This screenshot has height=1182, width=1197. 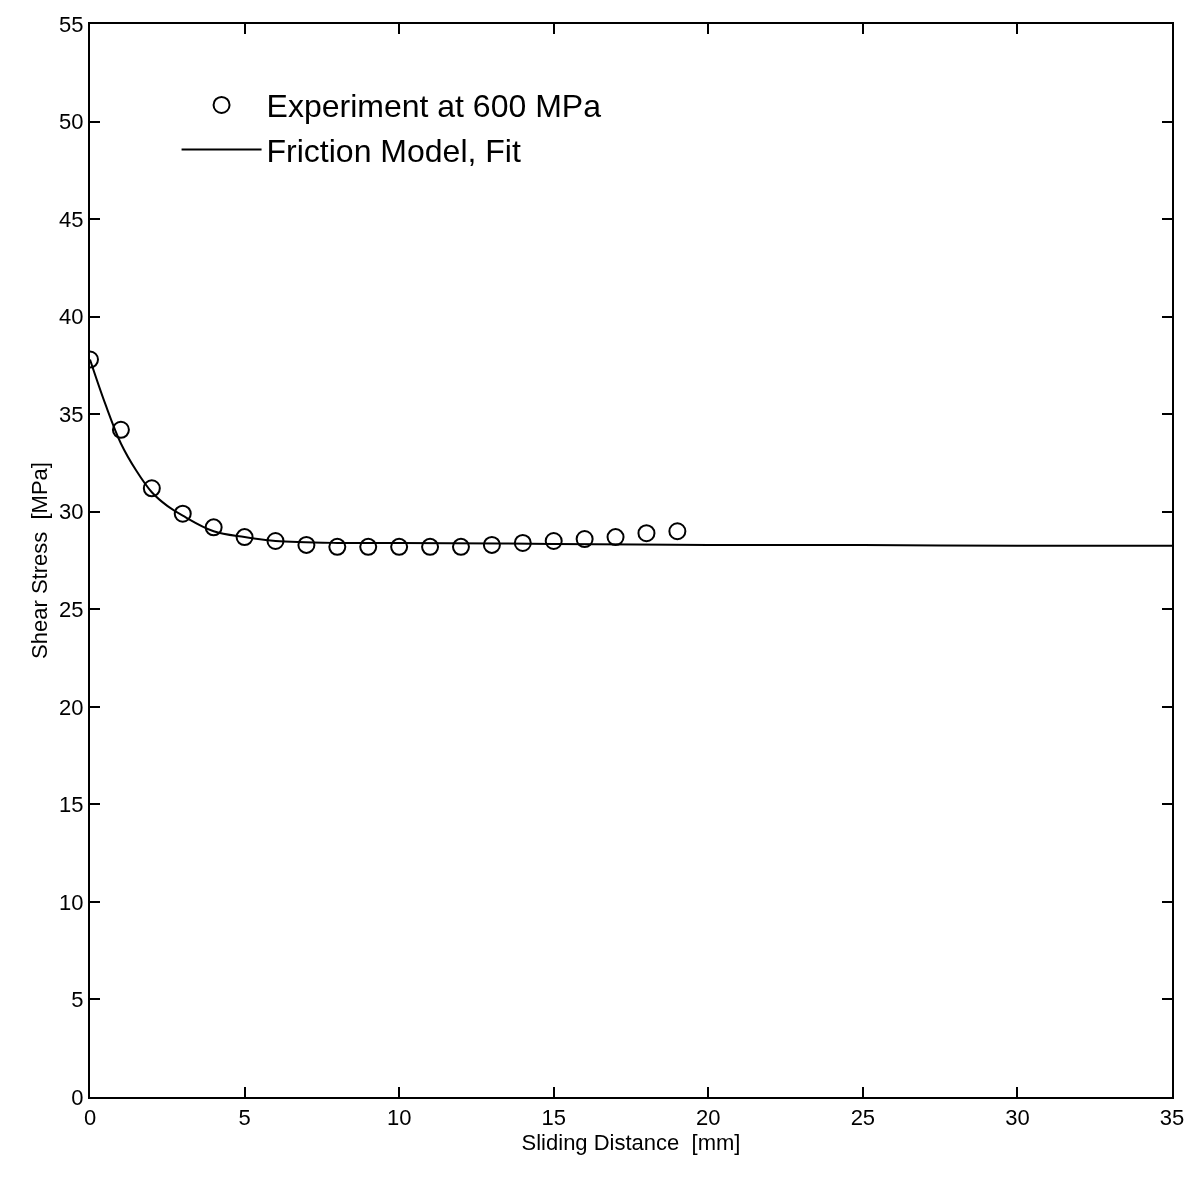 What do you see at coordinates (863, 1118) in the screenshot?
I see `x-tick-label: 25` at bounding box center [863, 1118].